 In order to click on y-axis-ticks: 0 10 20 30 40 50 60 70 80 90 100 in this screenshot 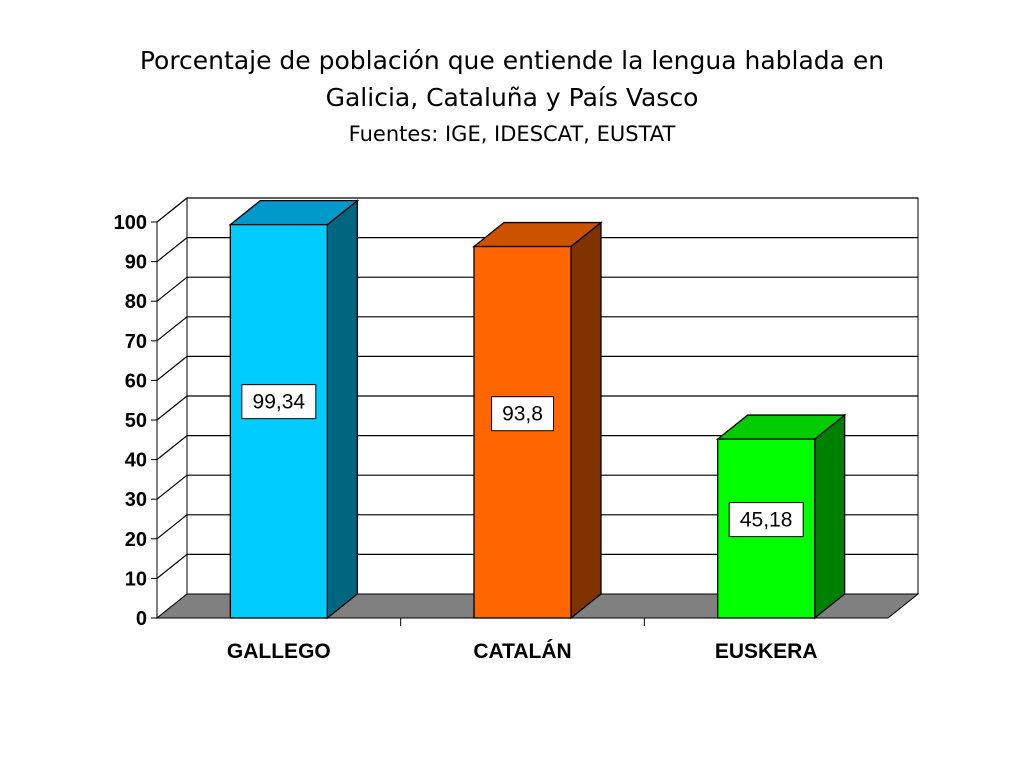, I will do `click(135, 421)`.